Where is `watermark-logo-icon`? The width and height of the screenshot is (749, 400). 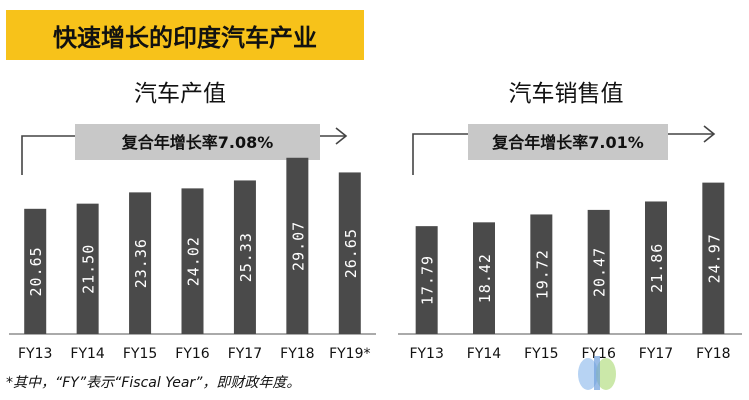 watermark-logo-icon is located at coordinates (597, 373).